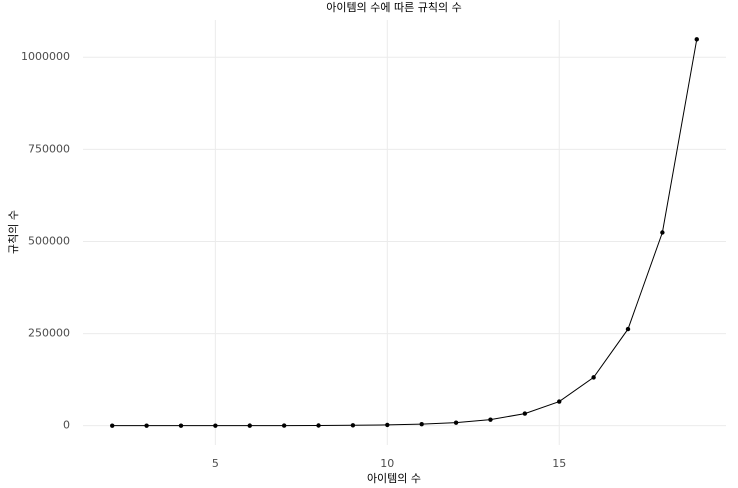  Describe the element at coordinates (45, 56) in the screenshot. I see `y-tick-label: 1000000` at that location.